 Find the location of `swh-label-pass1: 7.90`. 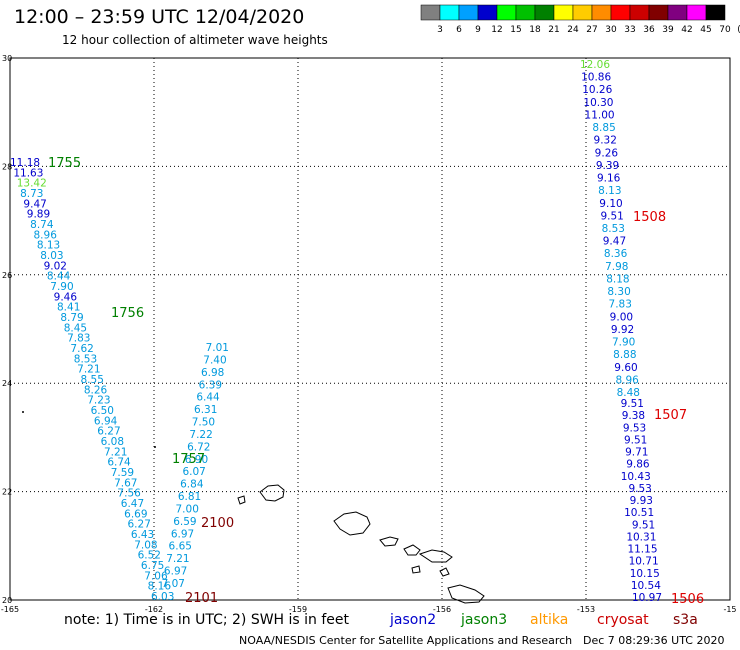

swh-label-pass1: 7.90 is located at coordinates (61, 287).